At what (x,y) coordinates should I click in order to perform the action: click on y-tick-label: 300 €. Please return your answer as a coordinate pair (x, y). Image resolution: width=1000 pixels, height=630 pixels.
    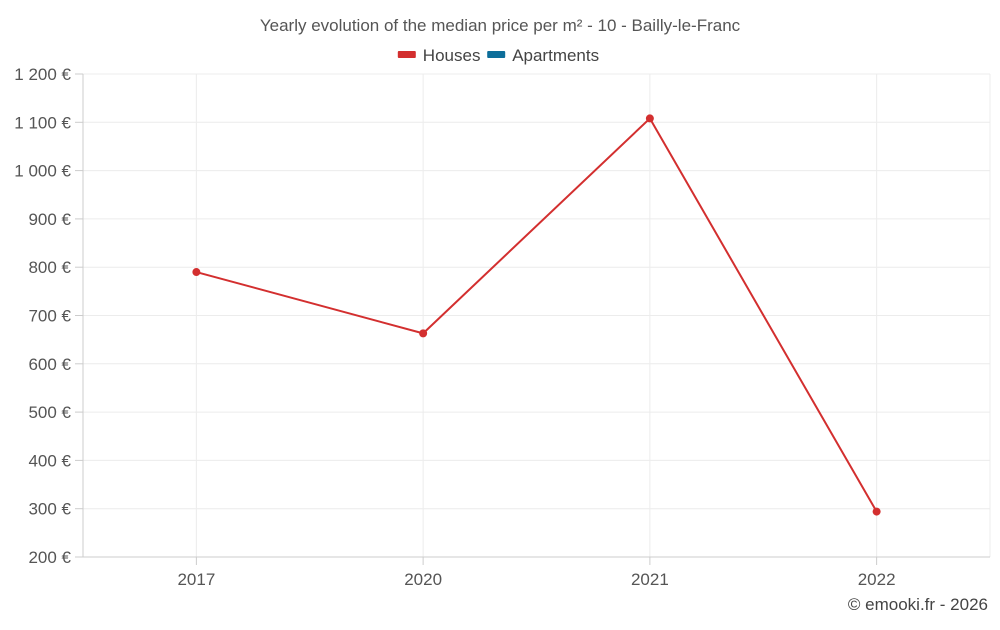
    Looking at the image, I should click on (49, 509).